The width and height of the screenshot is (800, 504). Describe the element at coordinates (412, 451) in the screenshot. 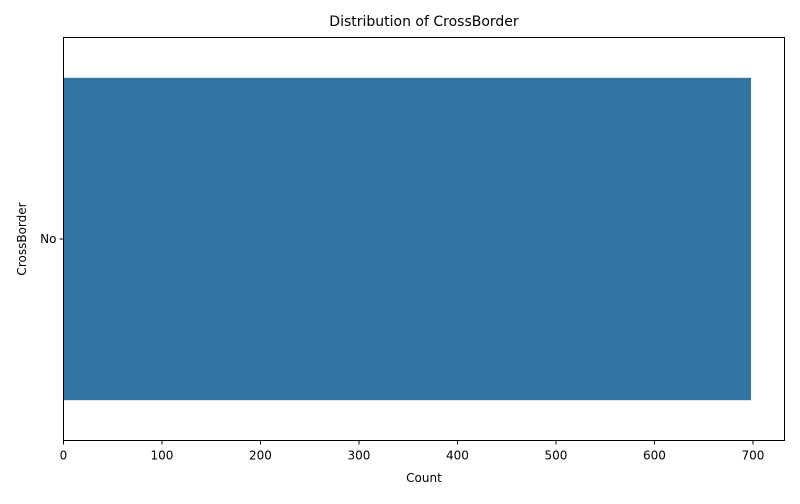

I see `x-axis-ticks: 0 100 200 300 400 500 600 700` at that location.